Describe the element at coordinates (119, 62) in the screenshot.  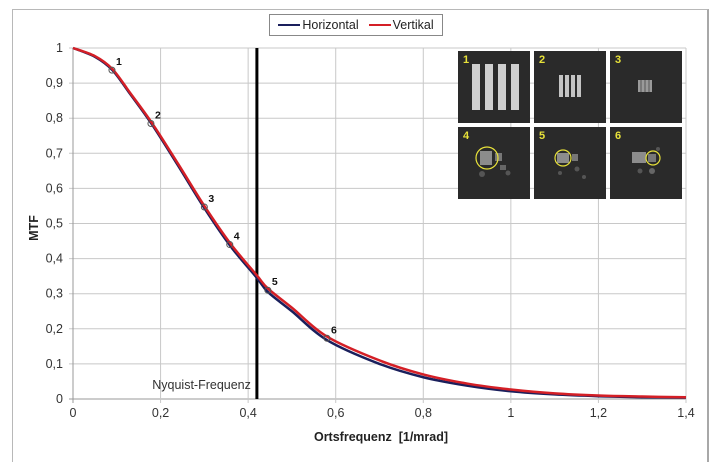
I see `point-label: 1` at that location.